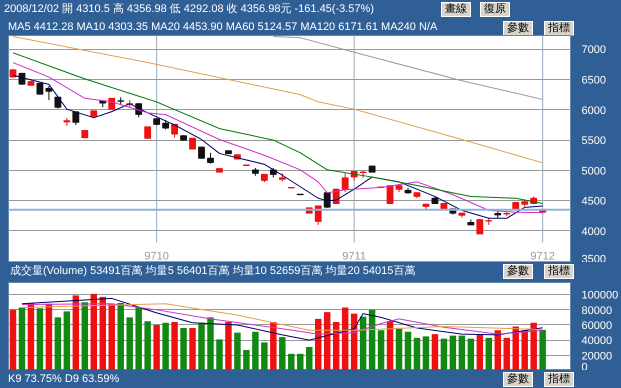 The height and width of the screenshot is (388, 621). I want to click on y-tick-label: 40000, so click(597, 341).